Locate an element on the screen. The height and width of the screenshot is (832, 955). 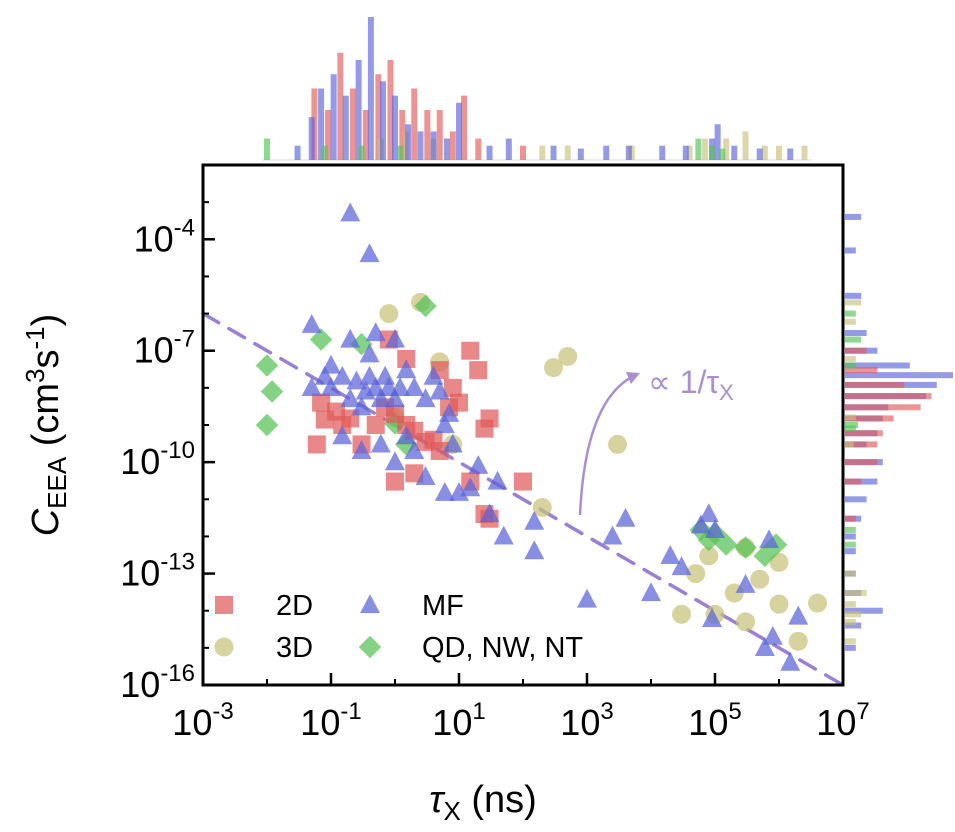
annotation-label: ∝ 1/τX is located at coordinates (691, 384).